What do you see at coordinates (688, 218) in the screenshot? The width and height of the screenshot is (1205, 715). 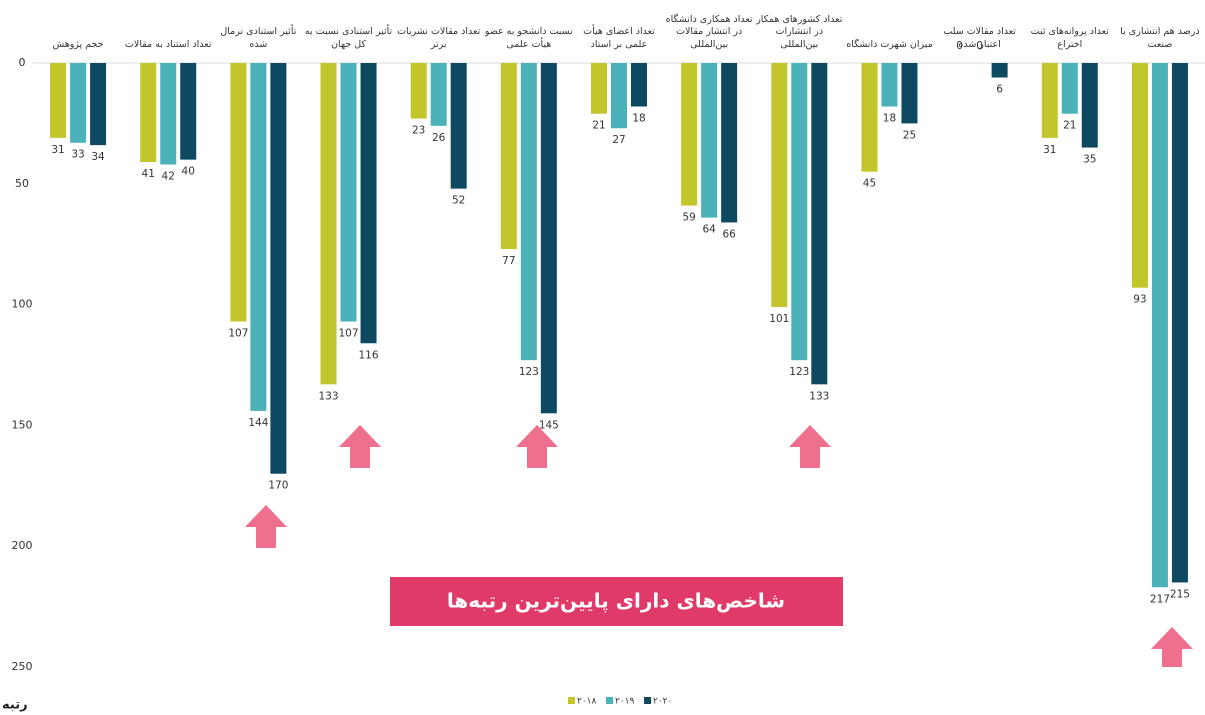 I see `data-label: 59` at bounding box center [688, 218].